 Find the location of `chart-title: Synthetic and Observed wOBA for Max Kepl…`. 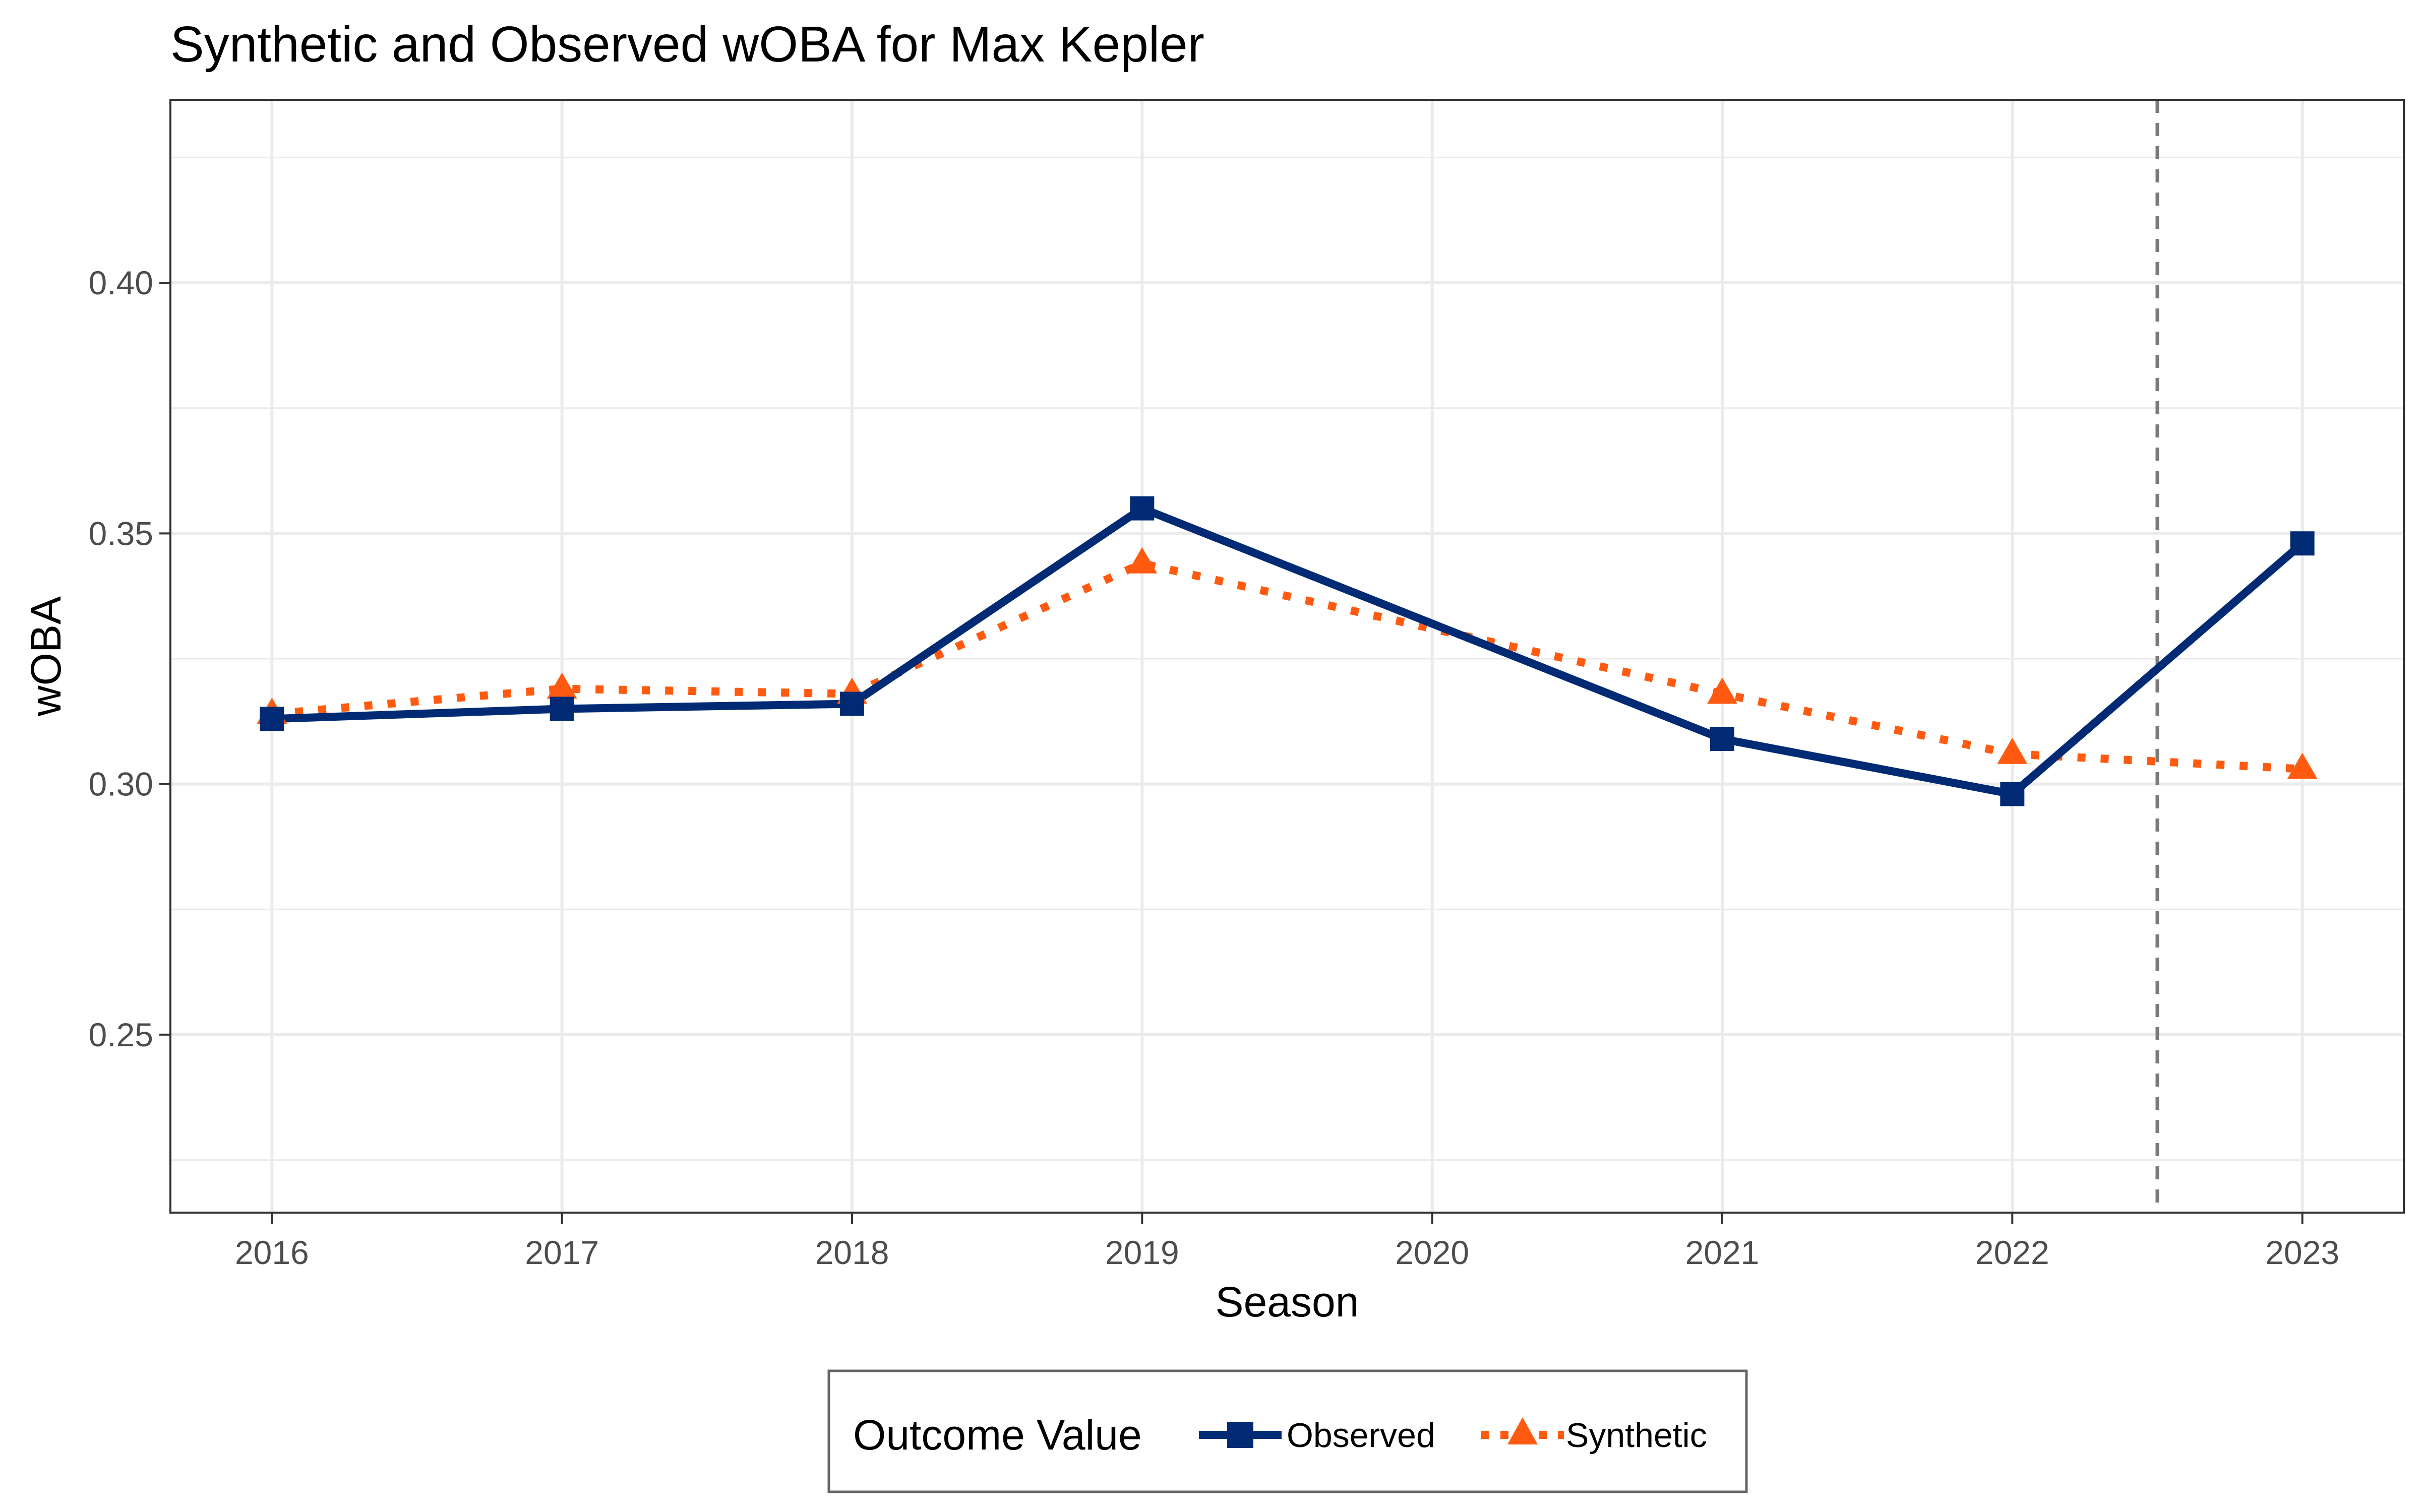

chart-title: Synthetic and Observed wOBA for Max Kepl… is located at coordinates (687, 44).